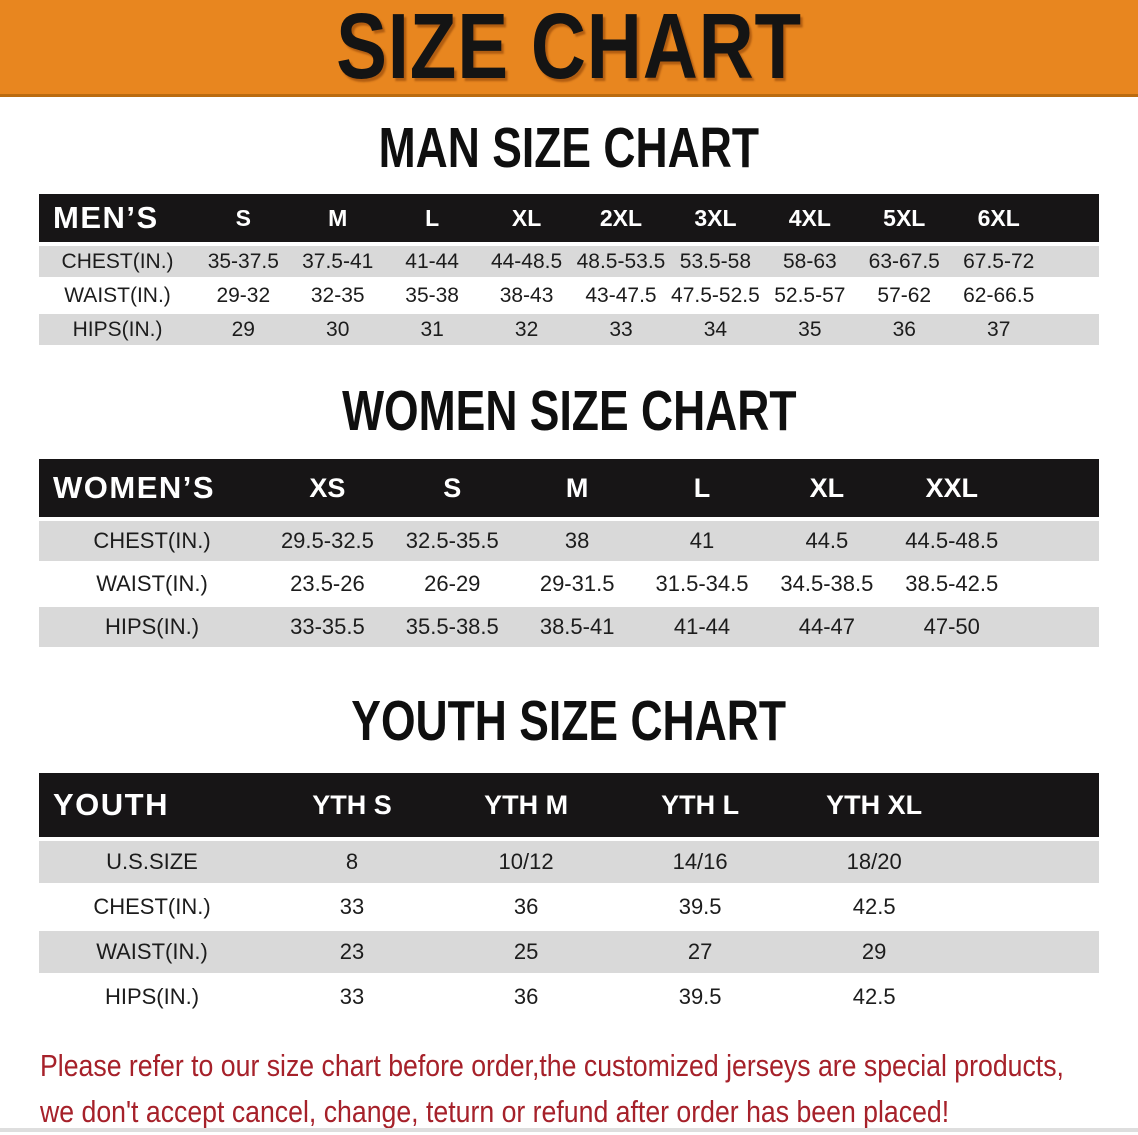 The width and height of the screenshot is (1138, 1135). I want to click on men-cell-value: 37, so click(998, 330).